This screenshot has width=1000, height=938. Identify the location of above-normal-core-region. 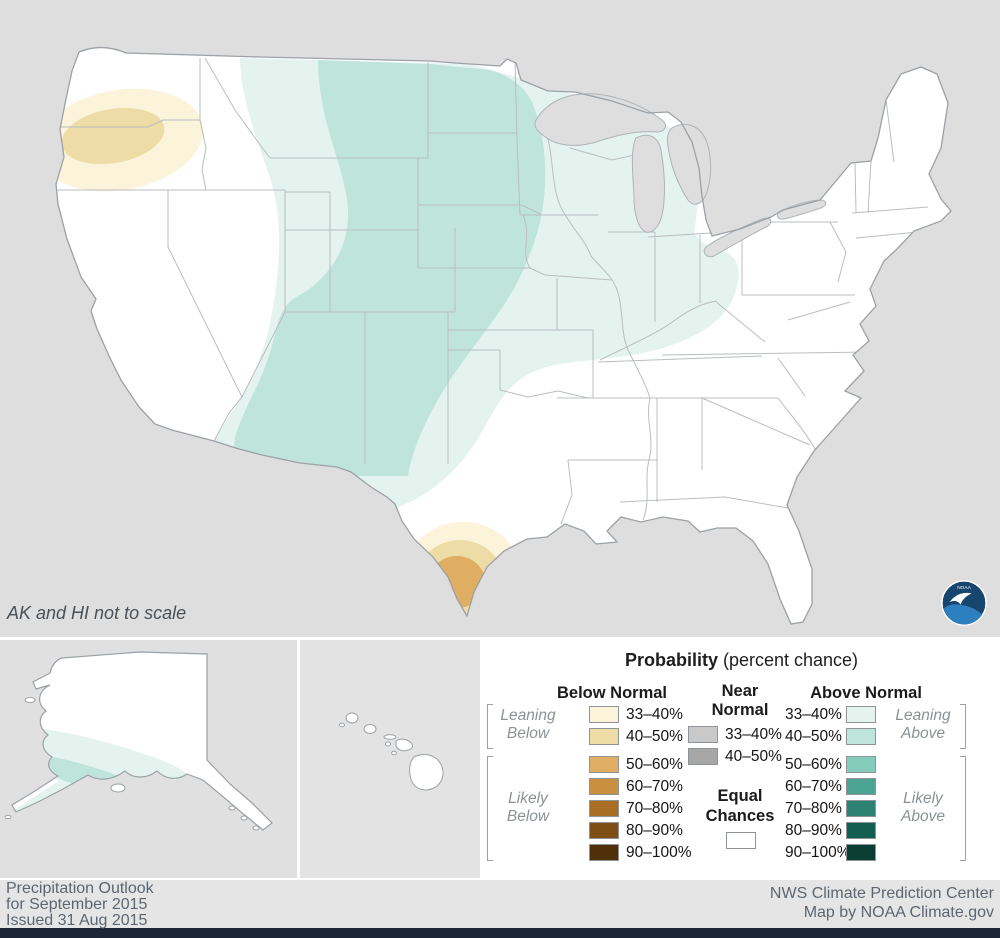
(389, 268).